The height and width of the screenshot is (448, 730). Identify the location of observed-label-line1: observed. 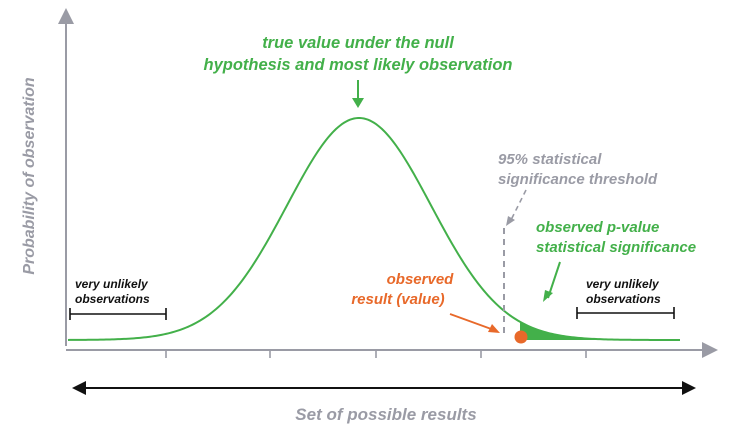
(421, 279).